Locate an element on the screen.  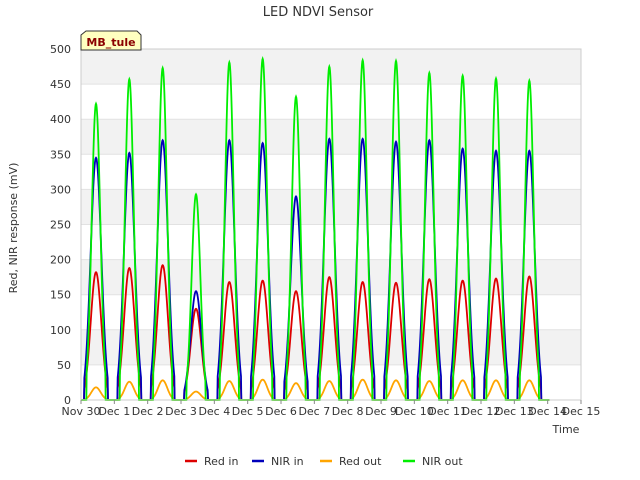
legend-label: Red out is located at coordinates (360, 461).